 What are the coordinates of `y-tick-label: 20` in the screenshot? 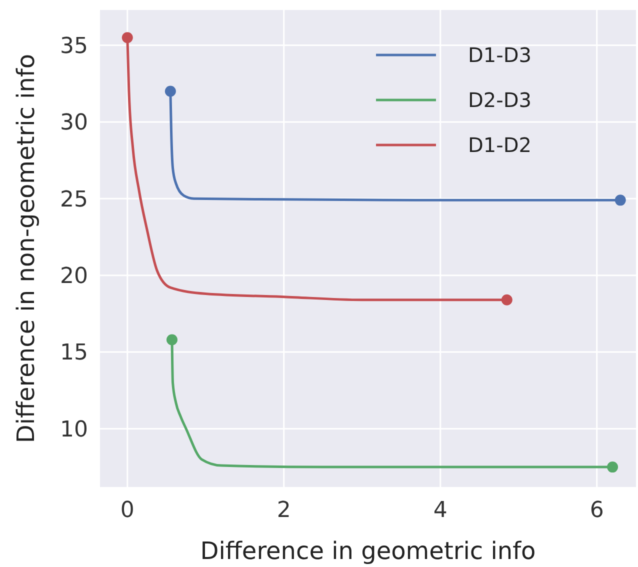 It's located at (74, 277).